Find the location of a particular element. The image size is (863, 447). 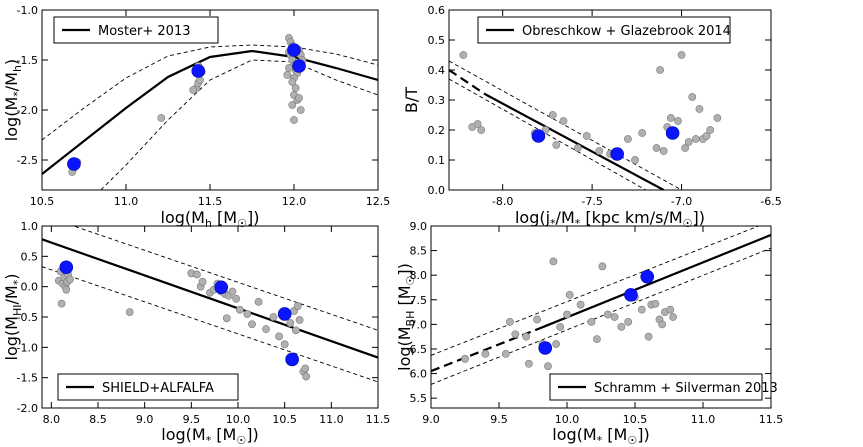

ylabel-obreschkow: B/T is located at coordinates (411, 100).